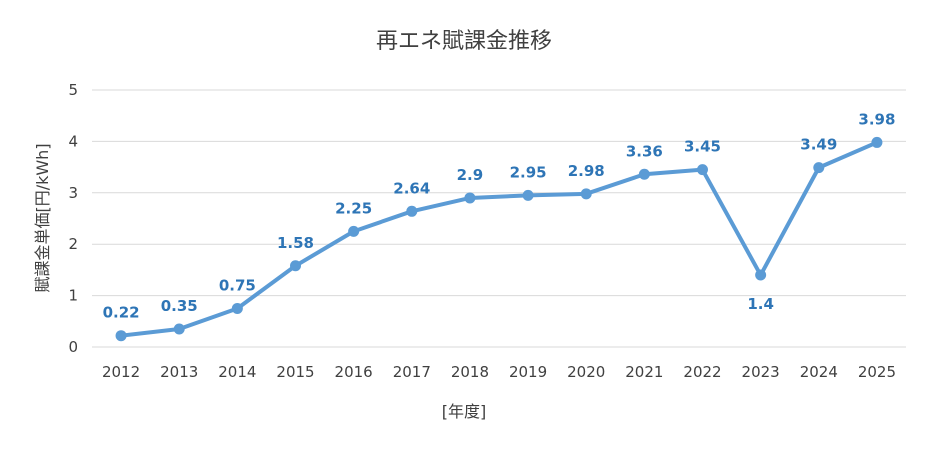  What do you see at coordinates (819, 372) in the screenshot?
I see `x-tick-label: 2024` at bounding box center [819, 372].